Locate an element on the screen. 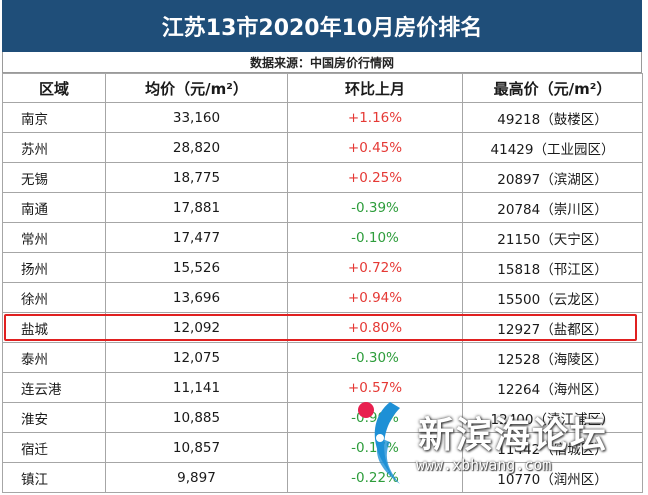 The height and width of the screenshot is (495, 648). watermark-name: 新滨海论坛 is located at coordinates (513, 435).